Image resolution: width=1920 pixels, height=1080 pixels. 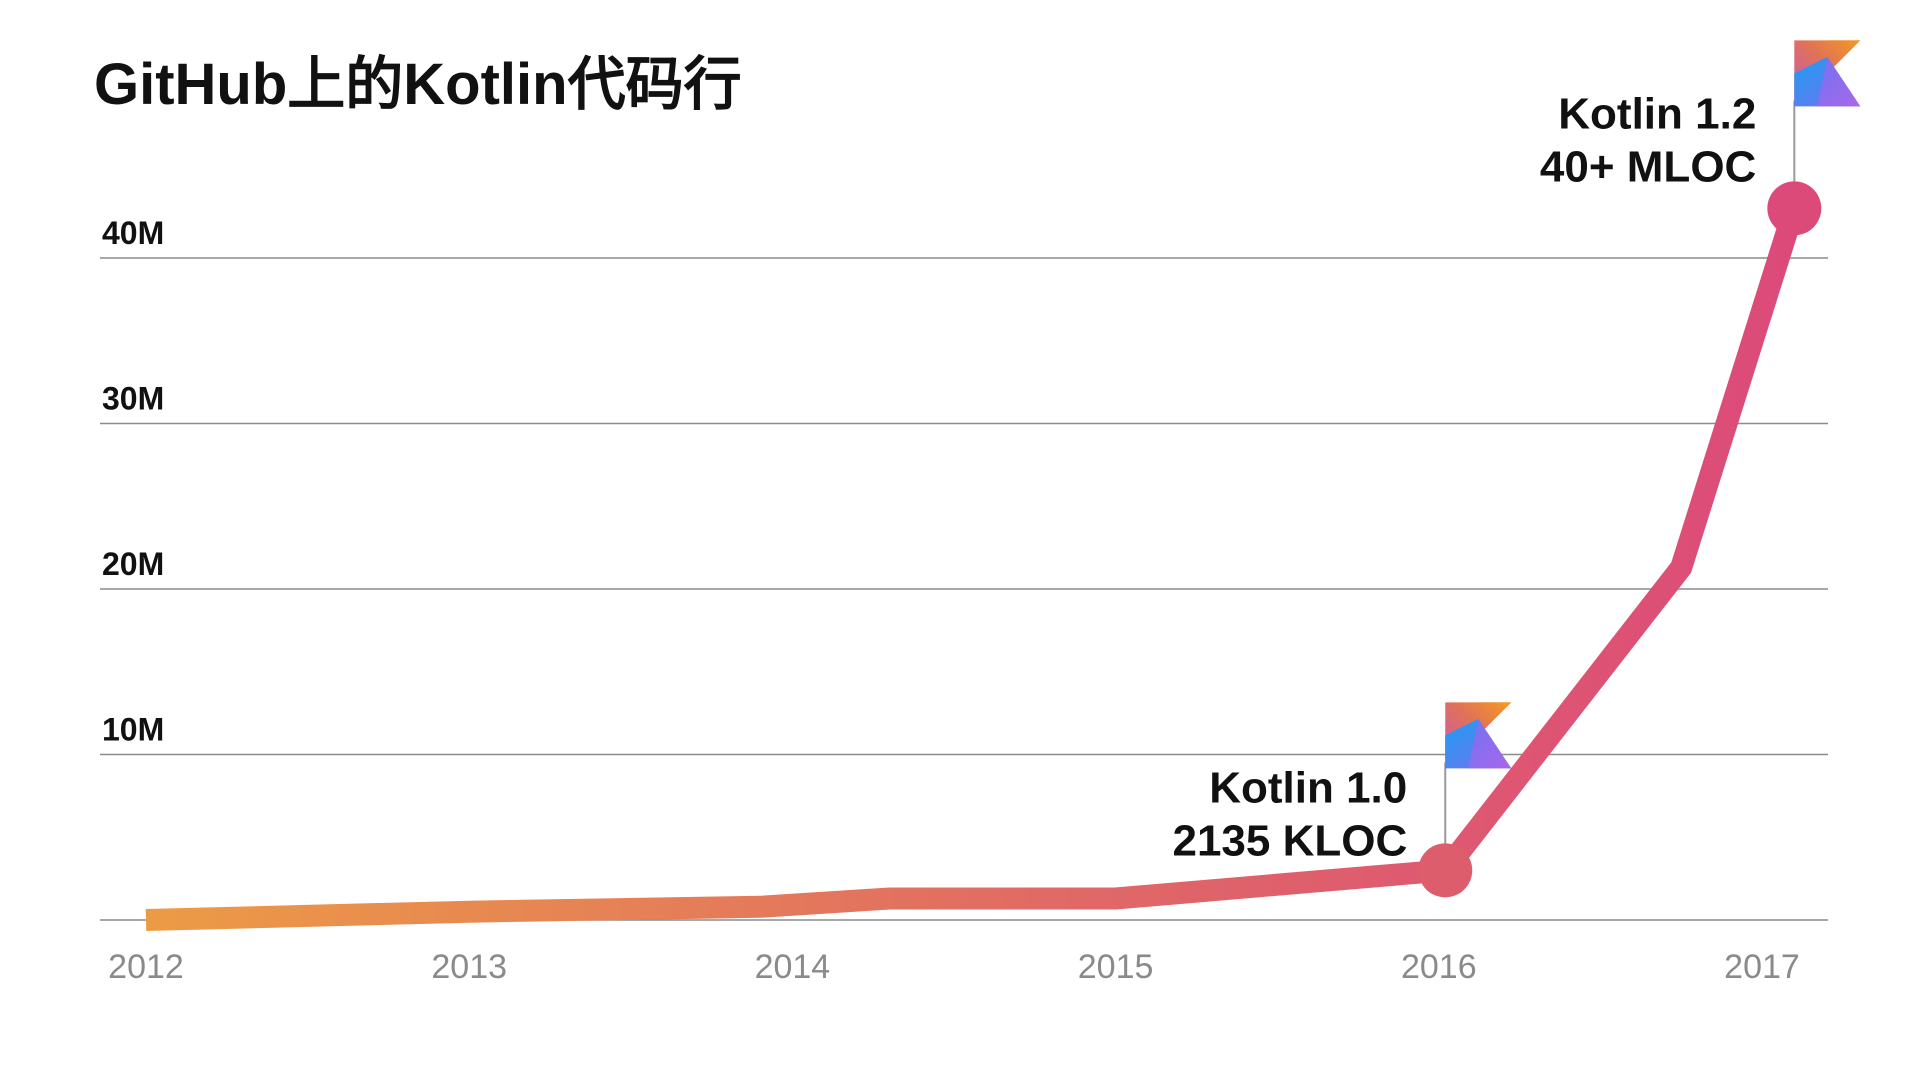 What do you see at coordinates (1308, 787) in the screenshot?
I see `annotation-label: Kotlin 1.0` at bounding box center [1308, 787].